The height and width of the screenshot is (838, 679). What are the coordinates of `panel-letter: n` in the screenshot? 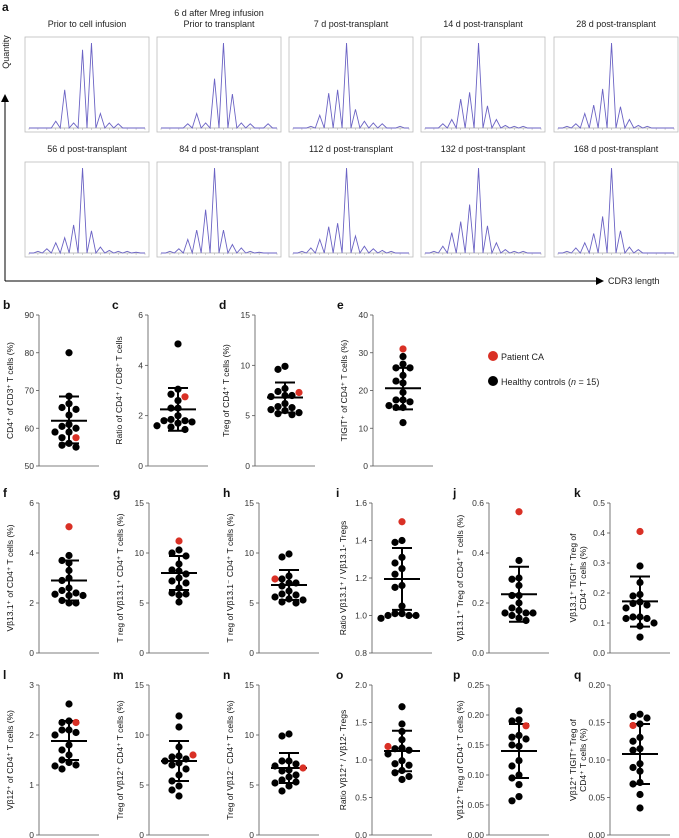 It's located at (226, 675).